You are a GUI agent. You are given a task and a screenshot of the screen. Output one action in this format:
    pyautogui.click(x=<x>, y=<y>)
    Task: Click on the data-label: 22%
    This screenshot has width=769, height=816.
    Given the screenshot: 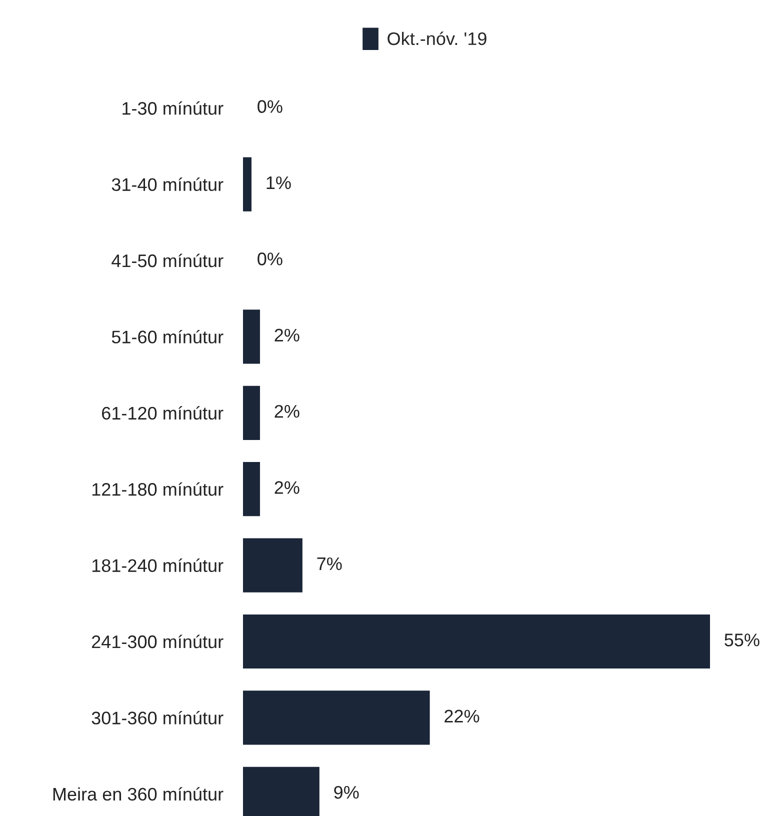 What is the action you would take?
    pyautogui.click(x=462, y=716)
    